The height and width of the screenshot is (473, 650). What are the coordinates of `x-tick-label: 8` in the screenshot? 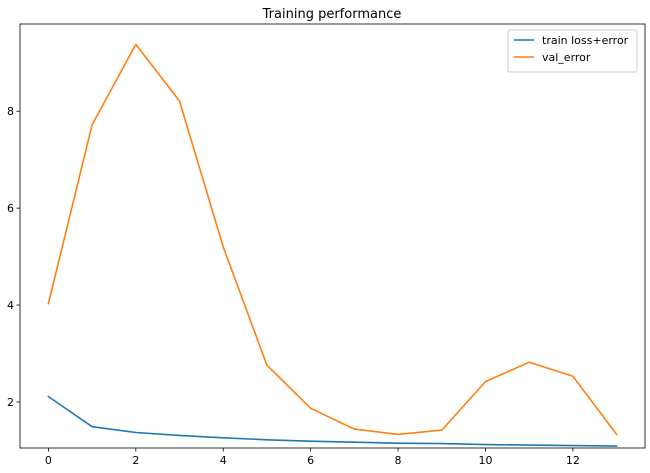 It's located at (398, 460).